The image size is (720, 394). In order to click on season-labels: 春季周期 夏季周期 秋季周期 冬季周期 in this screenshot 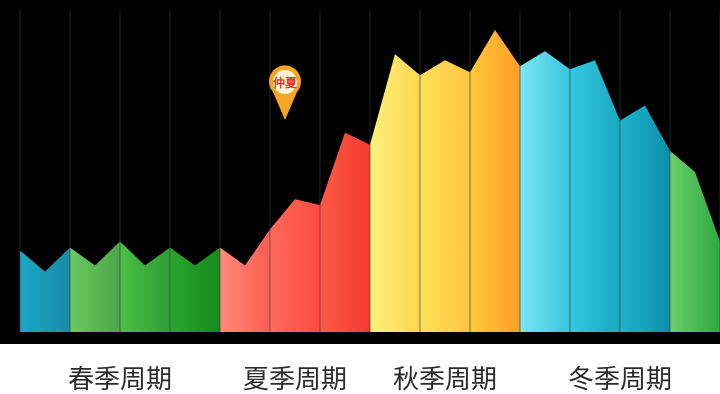, I will do `click(370, 379)`.